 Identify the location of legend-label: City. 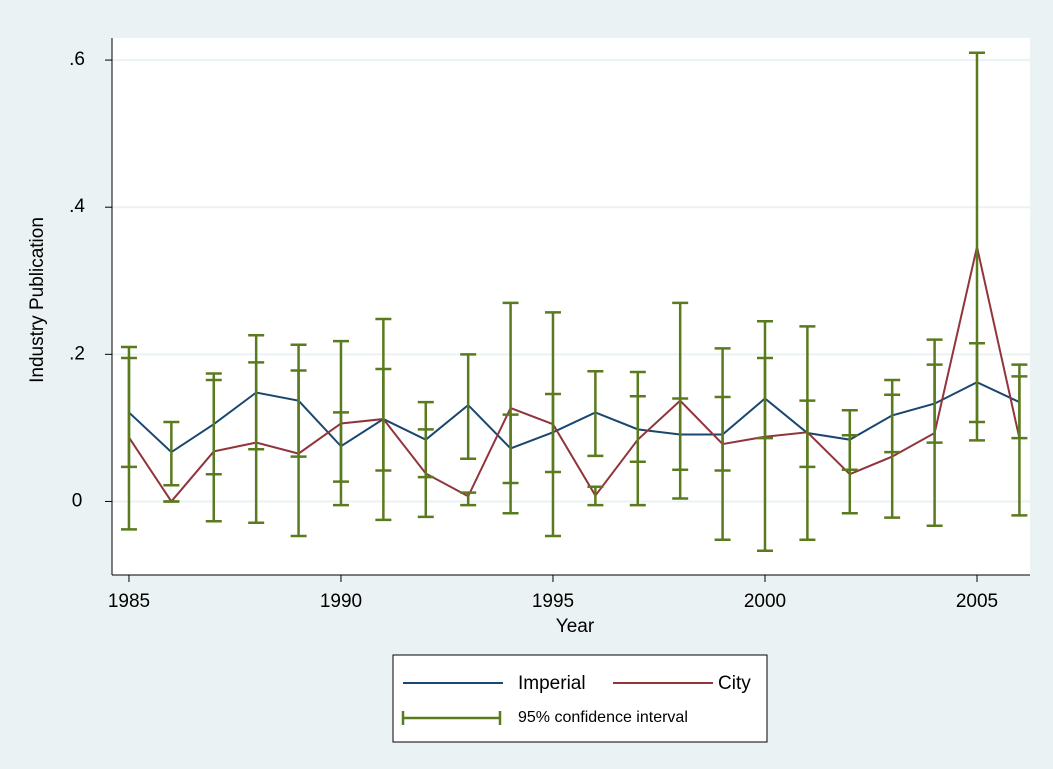
(734, 683).